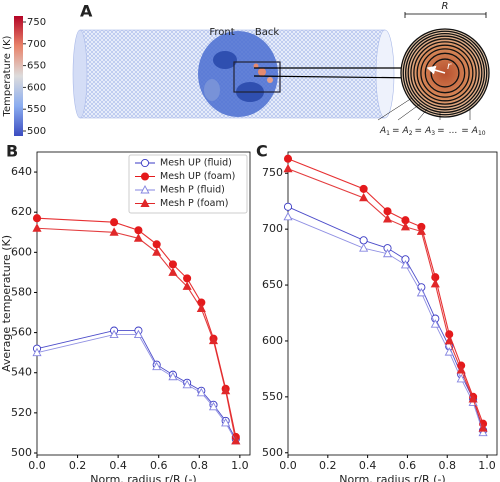  What do you see at coordinates (194, 203) in the screenshot?
I see `legend-label: Mesh P (foam)` at bounding box center [194, 203].